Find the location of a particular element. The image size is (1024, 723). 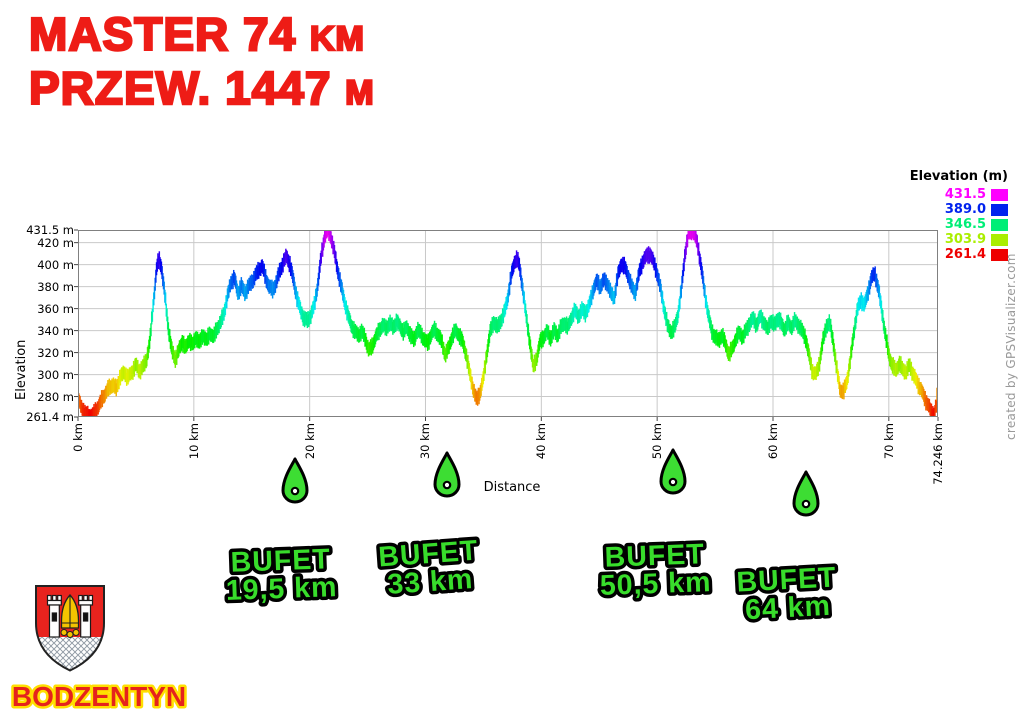

race-title: MASTER 74 KM is located at coordinates (201, 36).